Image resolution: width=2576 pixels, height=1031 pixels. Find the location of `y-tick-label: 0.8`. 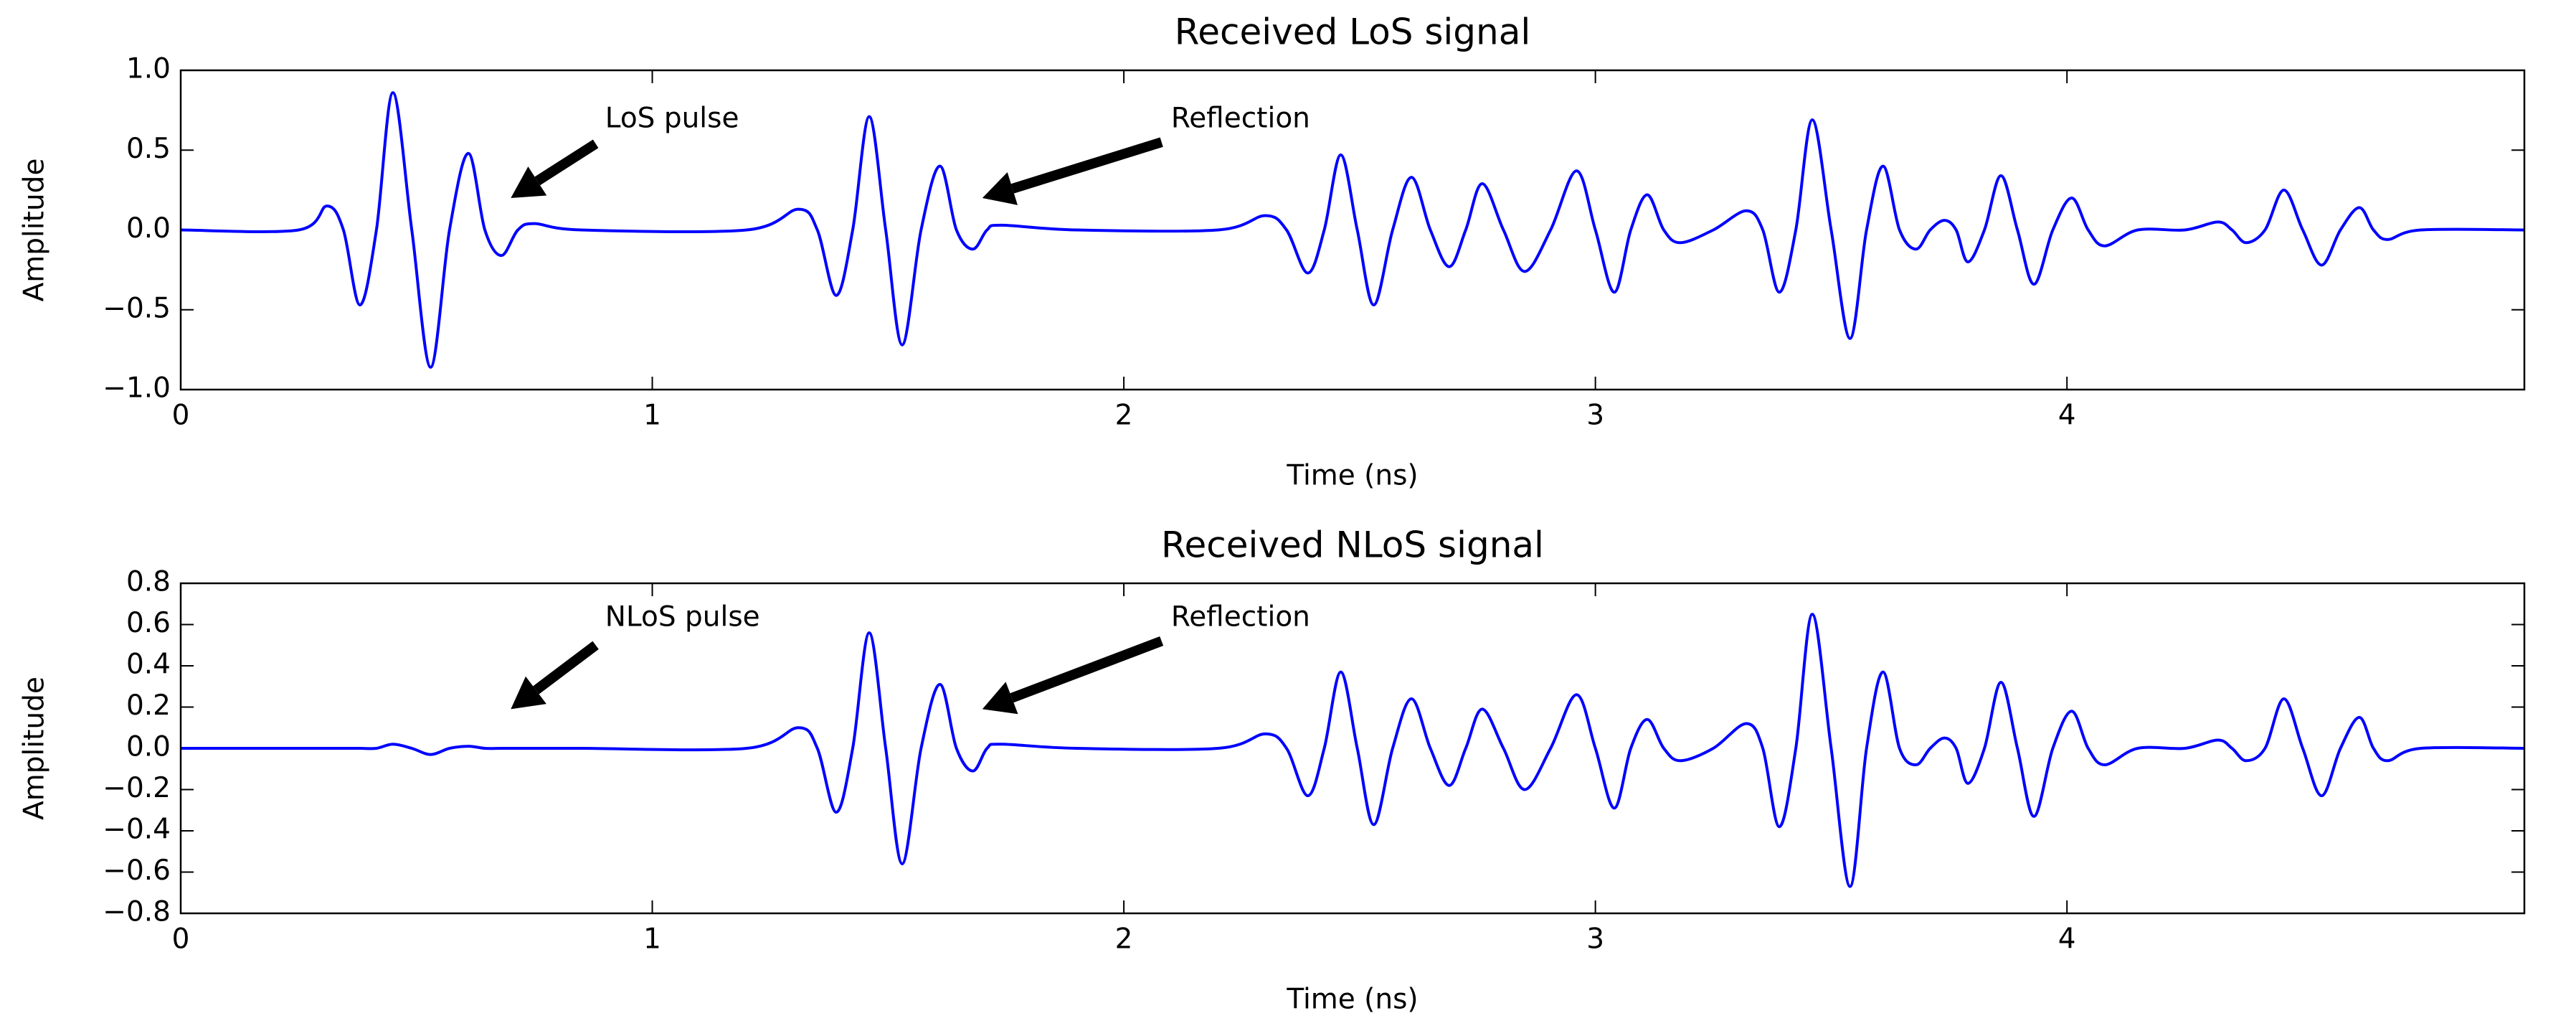

y-tick-label: 0.8 is located at coordinates (148, 582).